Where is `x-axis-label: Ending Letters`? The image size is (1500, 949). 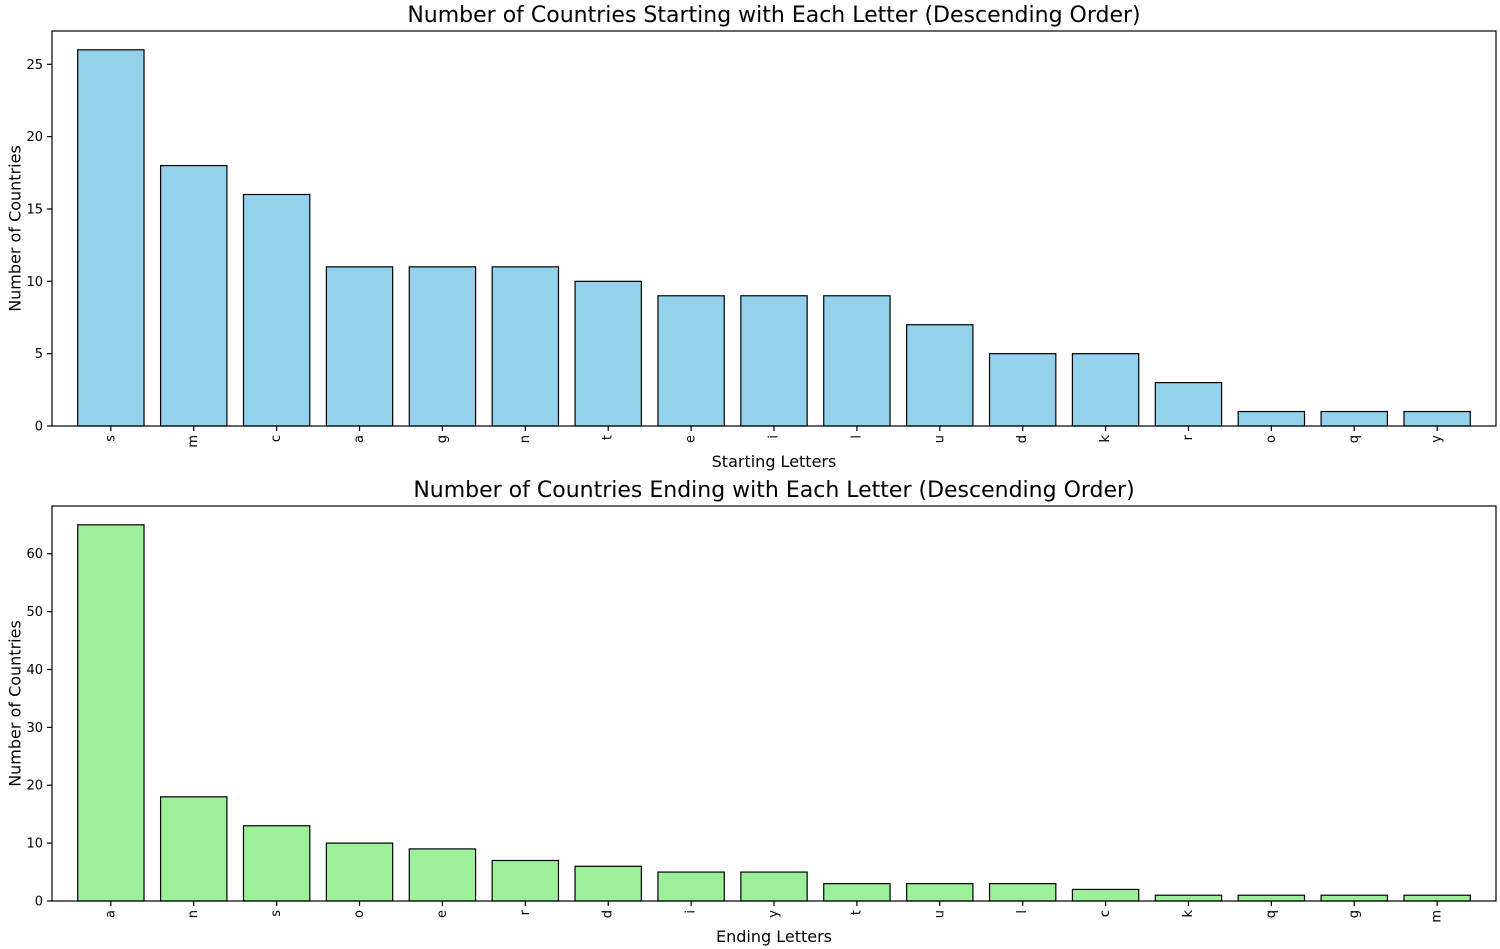
x-axis-label: Ending Letters is located at coordinates (774, 936).